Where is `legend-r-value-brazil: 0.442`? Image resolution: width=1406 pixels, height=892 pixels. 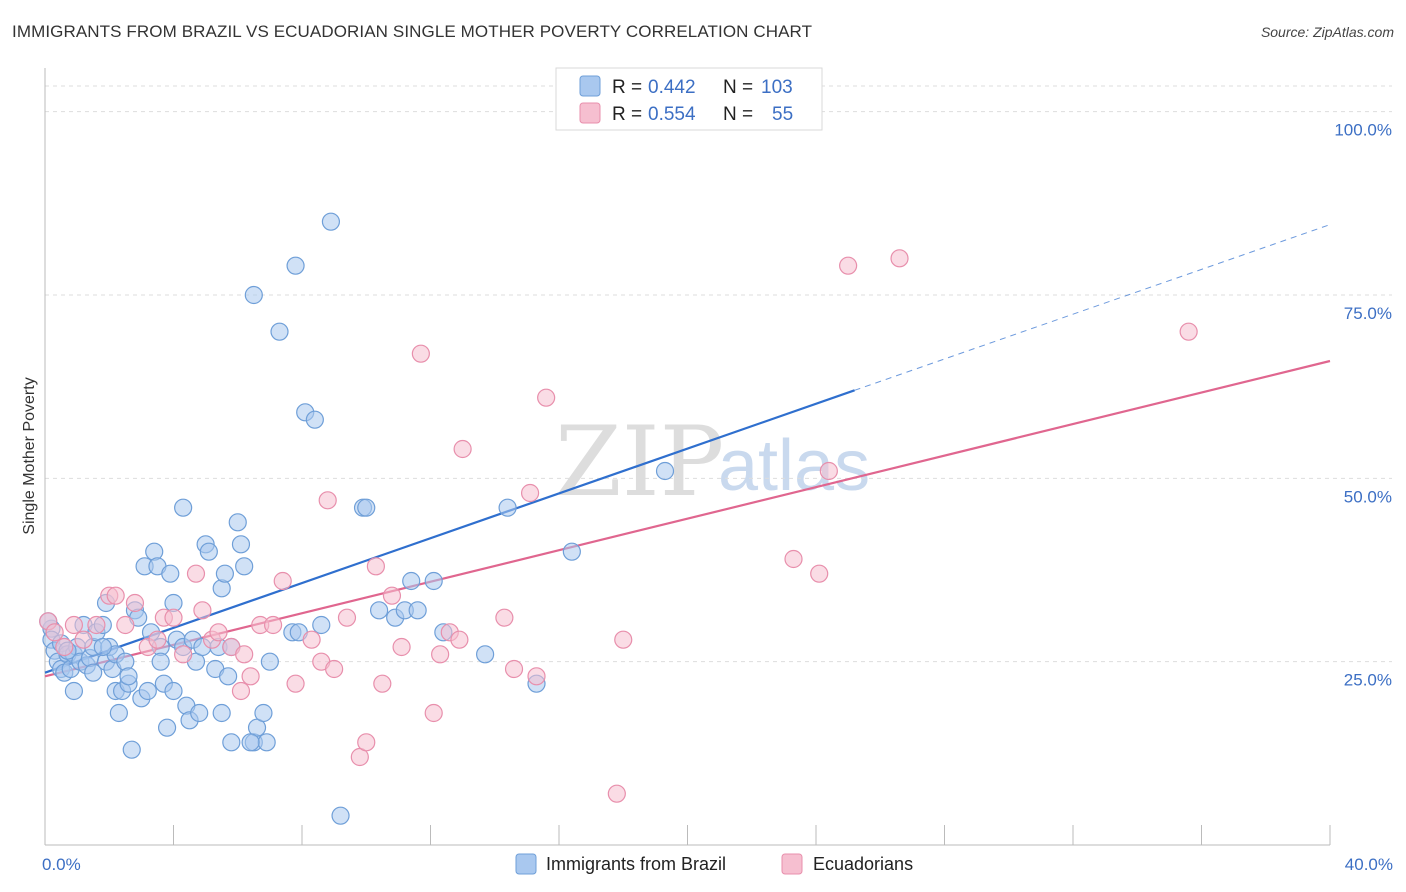
legend-r-value-brazil: 0.442 is located at coordinates (672, 87).